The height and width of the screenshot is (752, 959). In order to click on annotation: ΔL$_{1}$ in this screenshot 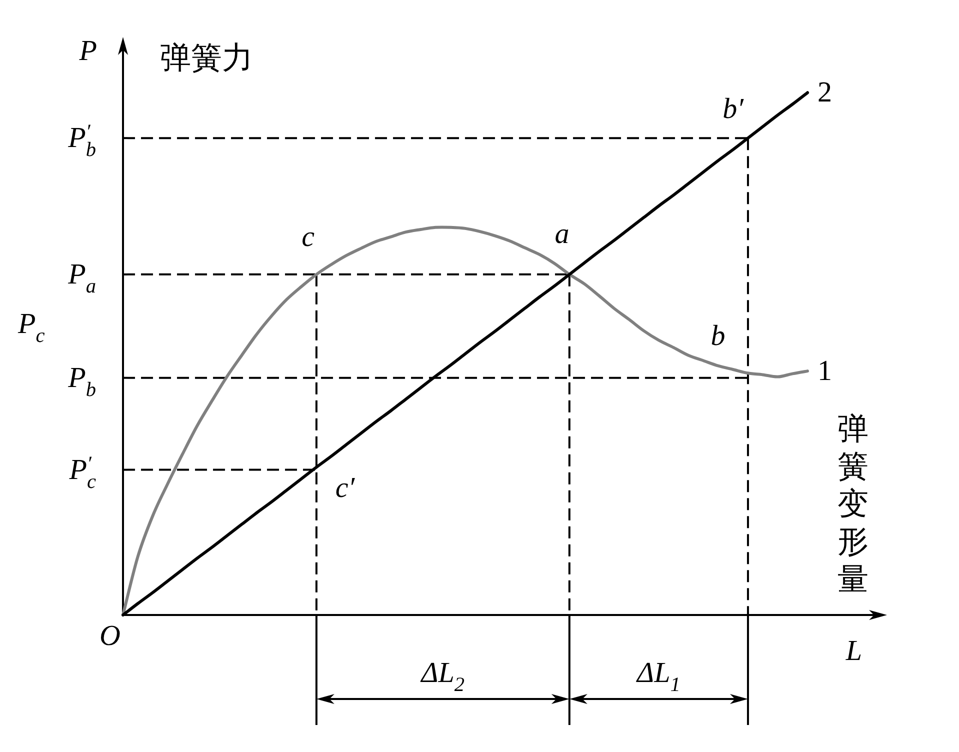, I will do `click(658, 676)`.